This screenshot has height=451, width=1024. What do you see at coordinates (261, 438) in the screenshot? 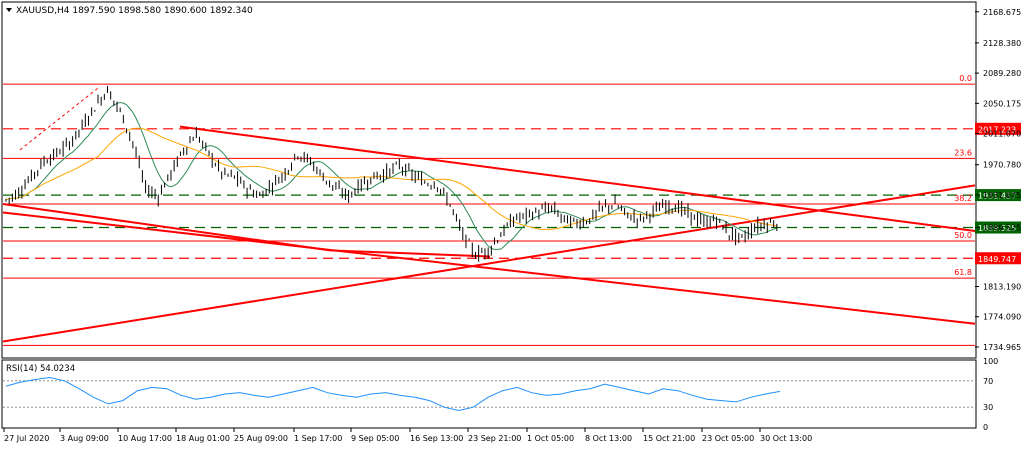
I see `x-tick-label: 25 Aug 09:00` at bounding box center [261, 438].